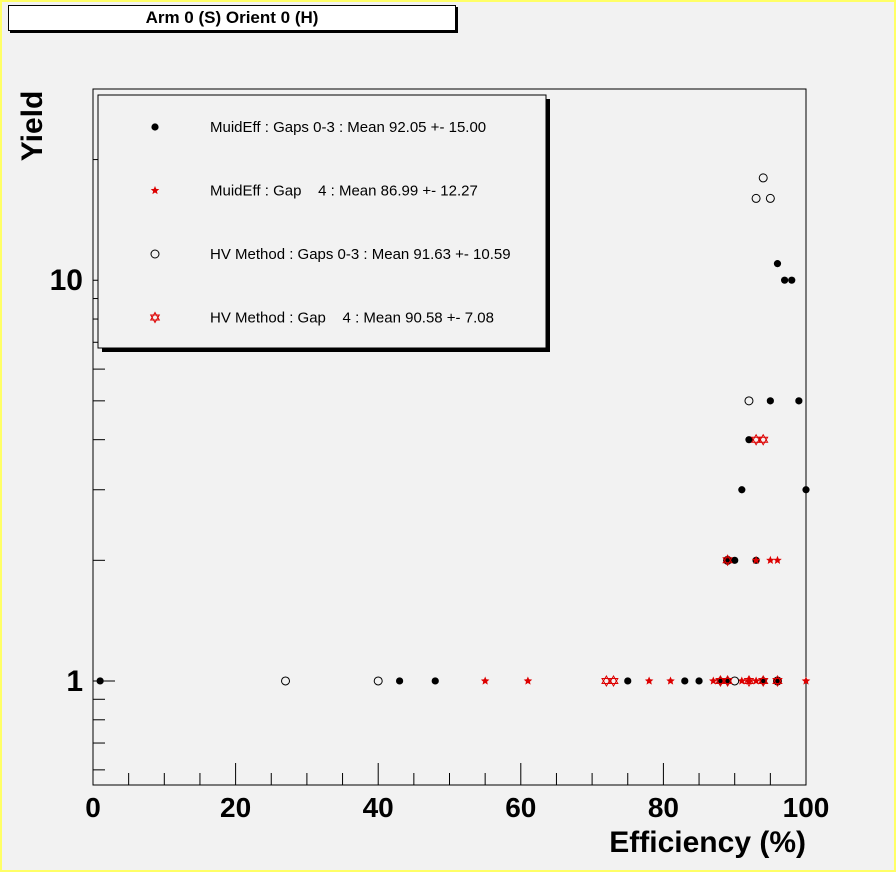 This screenshot has height=872, width=896. What do you see at coordinates (707, 842) in the screenshot?
I see `x-axis-label: Efficiency (%)` at bounding box center [707, 842].